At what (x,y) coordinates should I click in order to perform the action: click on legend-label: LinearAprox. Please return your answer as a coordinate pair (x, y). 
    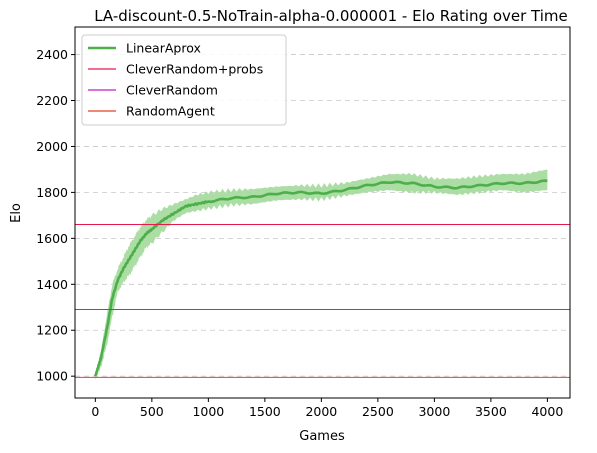
    Looking at the image, I should click on (163, 48).